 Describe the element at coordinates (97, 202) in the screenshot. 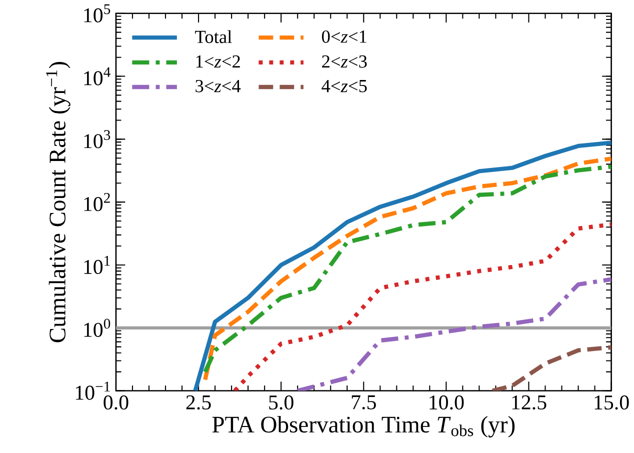

I see `y-tick-label: 10$^{2}$` at that location.